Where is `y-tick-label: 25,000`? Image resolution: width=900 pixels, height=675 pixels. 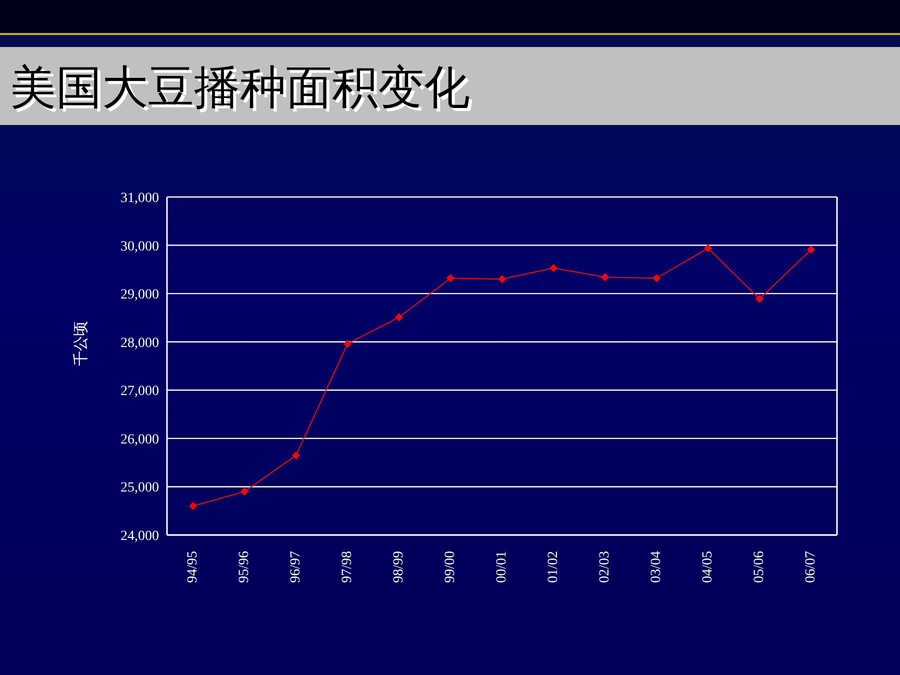
y-tick-label: 25,000 is located at coordinates (139, 488).